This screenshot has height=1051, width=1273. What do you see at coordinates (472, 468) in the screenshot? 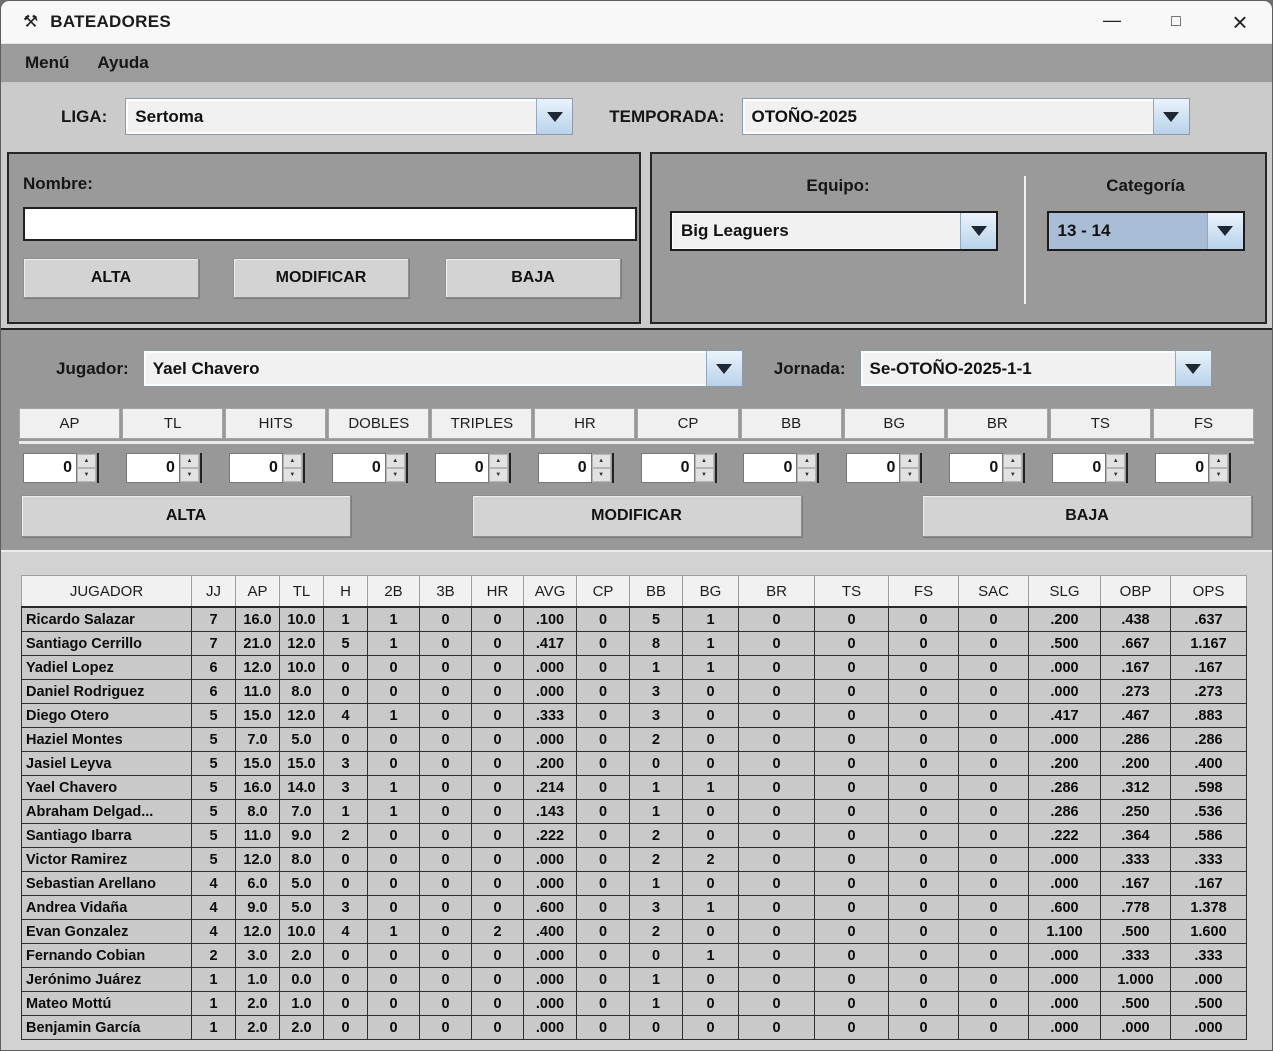
I see `stat-input-triples: 0 ▲ ▼` at bounding box center [472, 468].